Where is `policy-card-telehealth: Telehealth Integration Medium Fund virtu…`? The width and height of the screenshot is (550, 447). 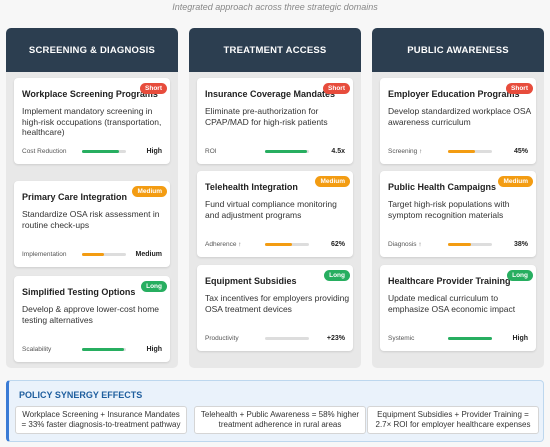
policy-card-telehealth: Telehealth Integration Medium Fund virtu… is located at coordinates (275, 214).